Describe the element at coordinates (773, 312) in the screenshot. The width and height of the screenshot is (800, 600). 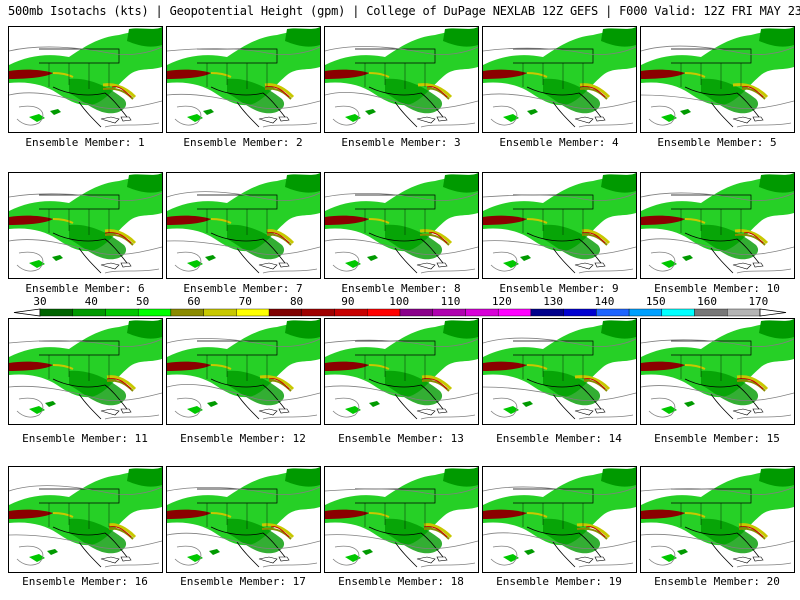
I see `colorbar-right-arrow` at that location.